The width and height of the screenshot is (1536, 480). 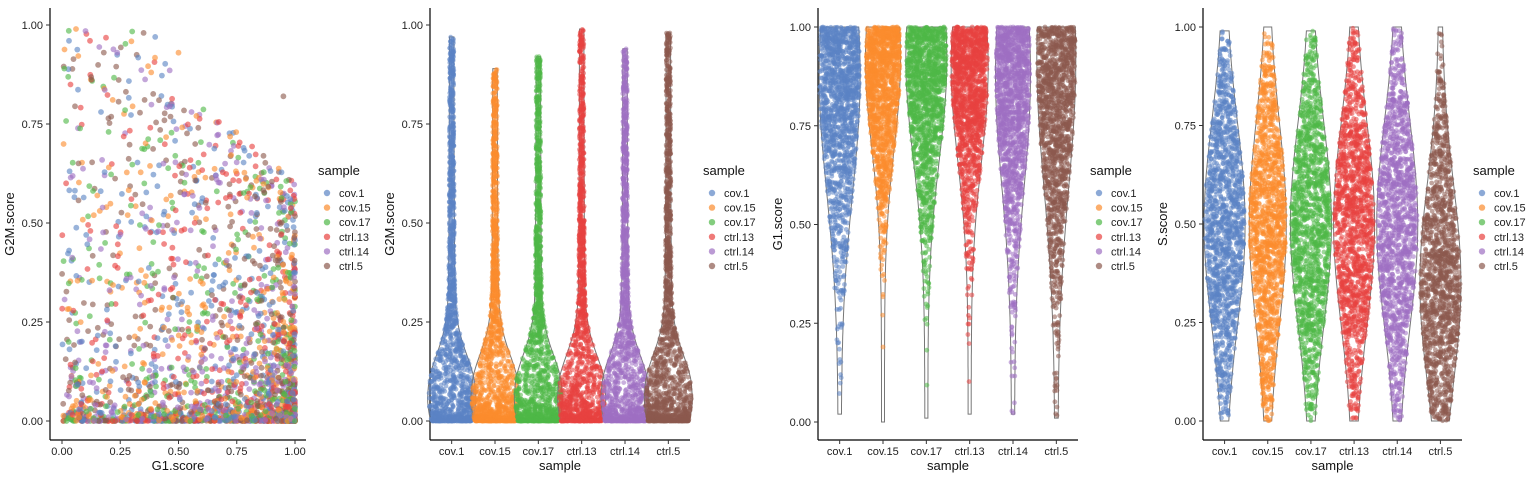 I want to click on legend-label: cov.1, so click(x=351, y=194).